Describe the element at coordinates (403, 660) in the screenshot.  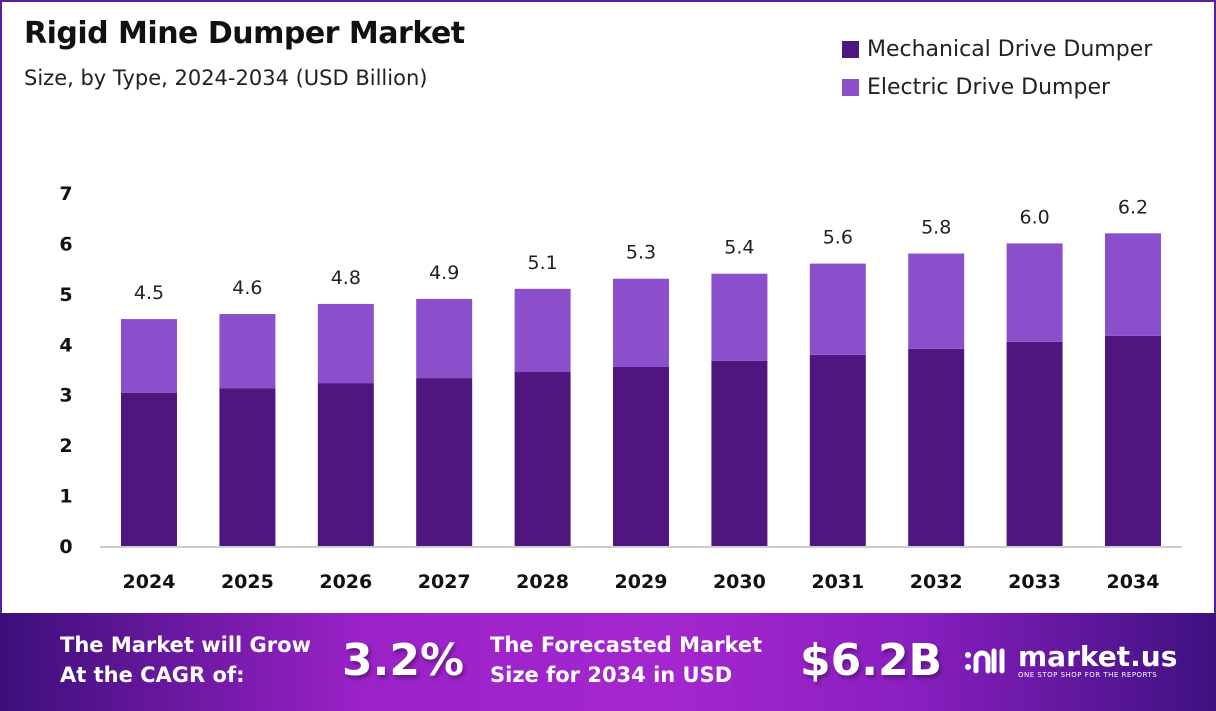
I see `cagr-value: 3.2%` at that location.